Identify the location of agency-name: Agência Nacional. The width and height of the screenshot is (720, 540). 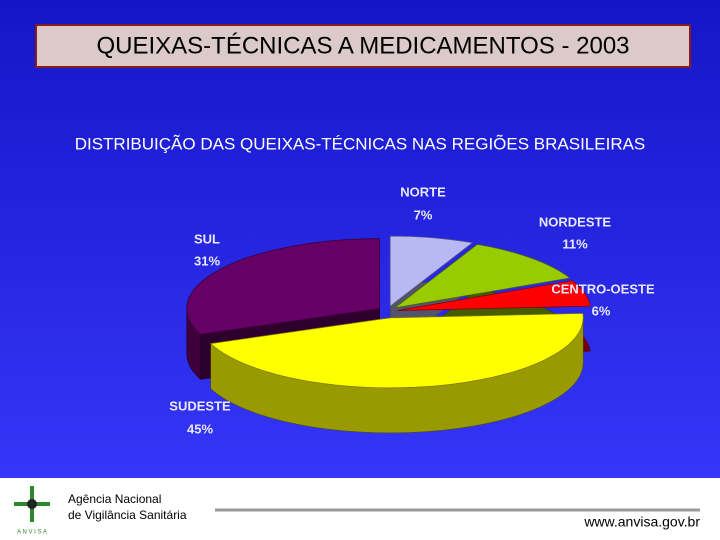
(114, 499).